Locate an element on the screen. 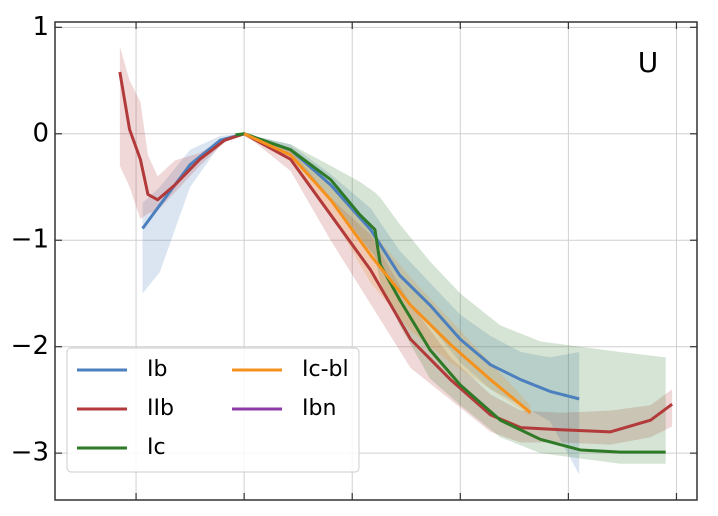 The image size is (718, 516). y-tick-label: −3 is located at coordinates (30, 453).